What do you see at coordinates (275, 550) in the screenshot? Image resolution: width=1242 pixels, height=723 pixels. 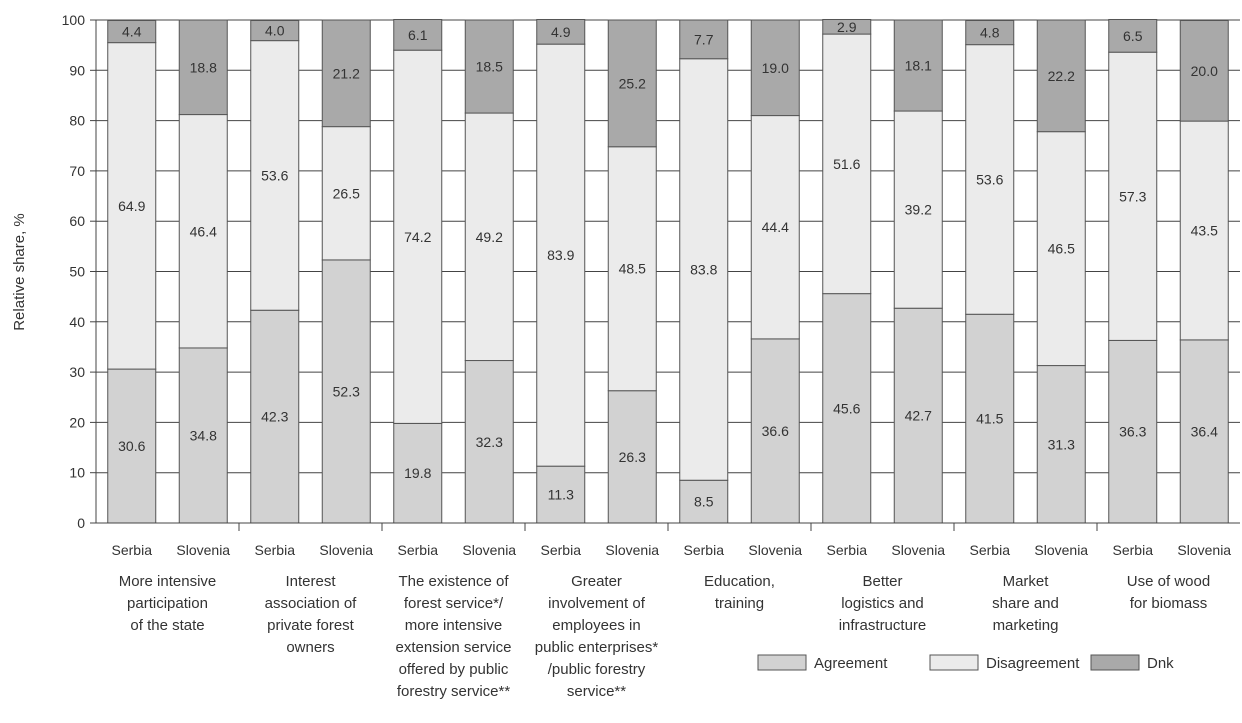 I see `x-category-label-2: Serbia` at bounding box center [275, 550].